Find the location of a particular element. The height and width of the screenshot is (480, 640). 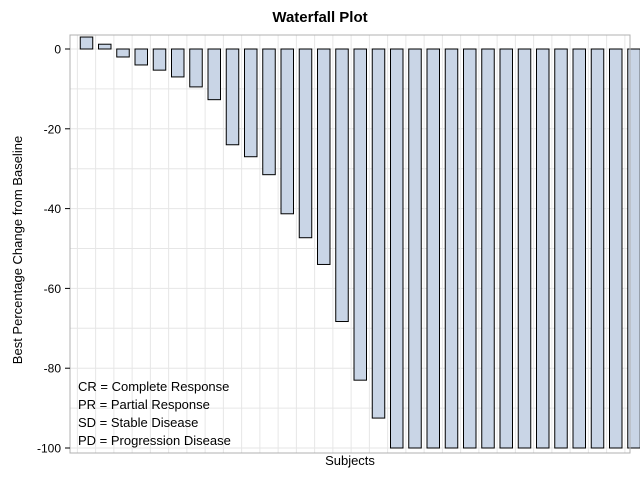

chart-title: Waterfall Plot is located at coordinates (320, 17).